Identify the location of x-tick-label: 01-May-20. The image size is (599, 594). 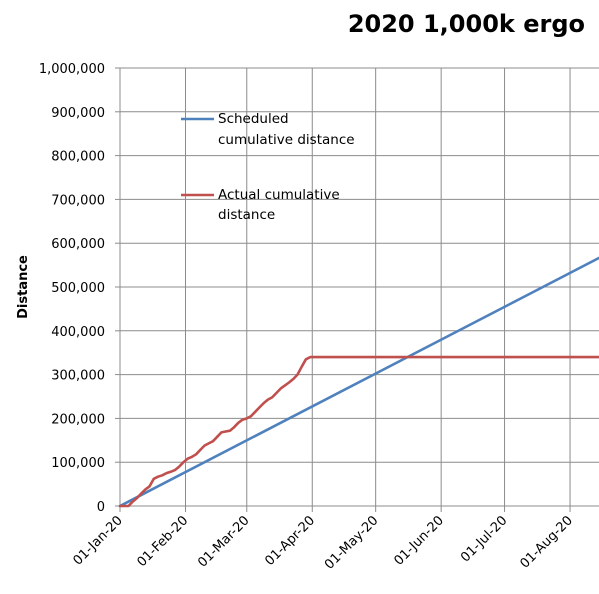
(351, 542).